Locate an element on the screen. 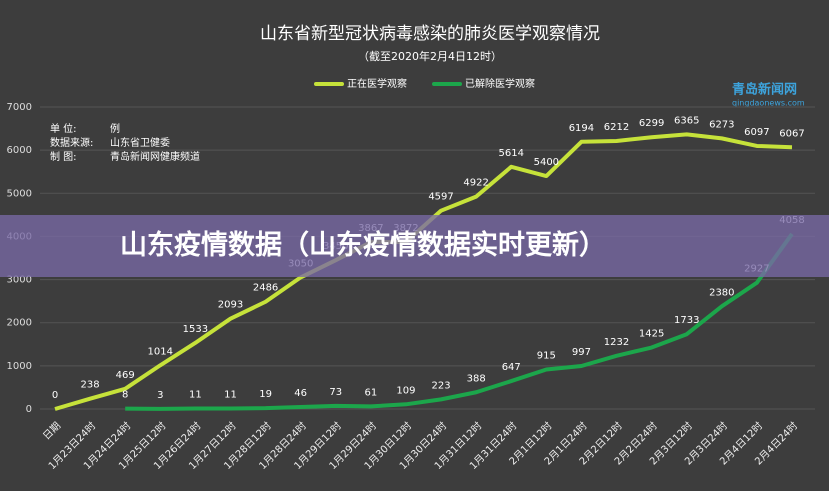 This screenshot has width=829, height=491. legend-label: 已解除医学观察 is located at coordinates (500, 83).